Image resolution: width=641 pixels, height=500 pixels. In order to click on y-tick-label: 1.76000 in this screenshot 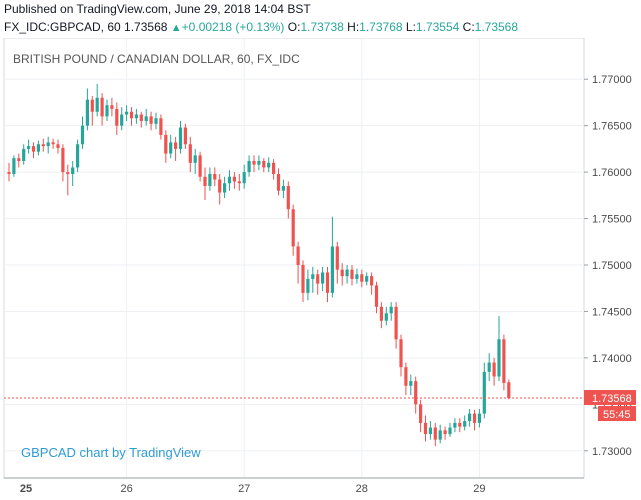, I will do `click(612, 173)`.